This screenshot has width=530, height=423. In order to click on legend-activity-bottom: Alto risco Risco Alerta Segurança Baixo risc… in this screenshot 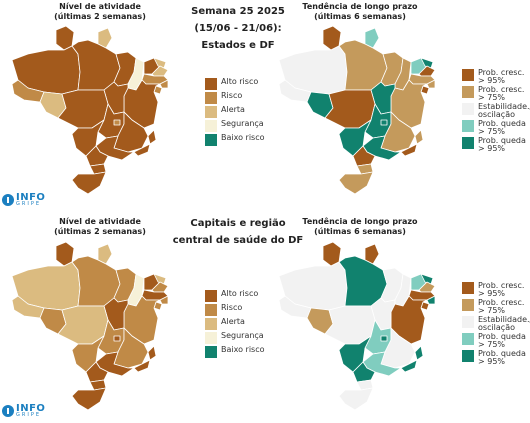, I will do `click(240, 335)`.